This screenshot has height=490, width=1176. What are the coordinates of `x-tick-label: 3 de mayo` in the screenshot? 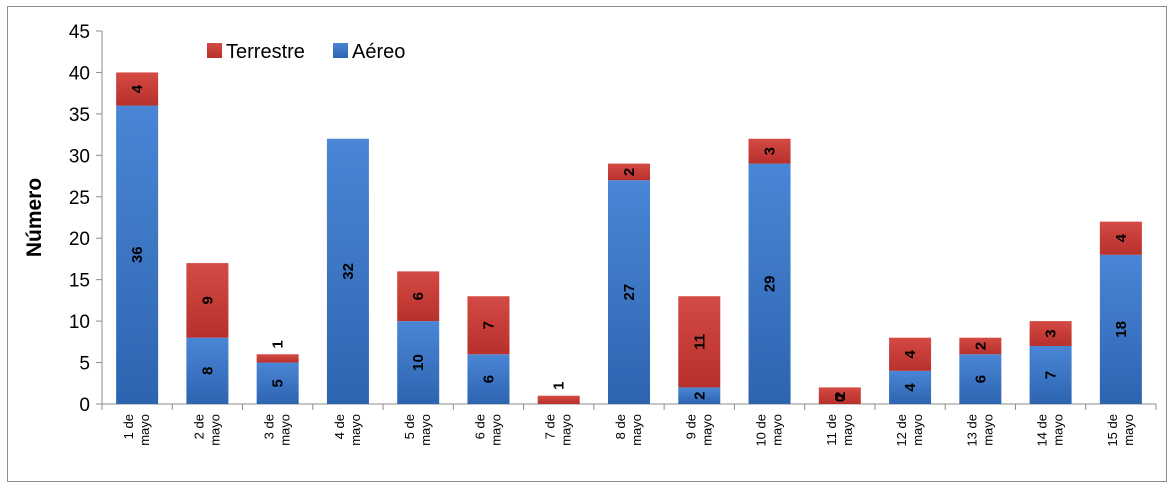 It's located at (277, 430).